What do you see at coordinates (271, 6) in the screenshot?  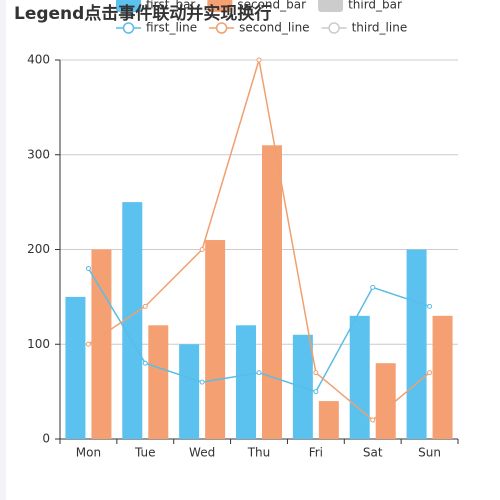 I see `legend-label: second_bar` at bounding box center [271, 6].